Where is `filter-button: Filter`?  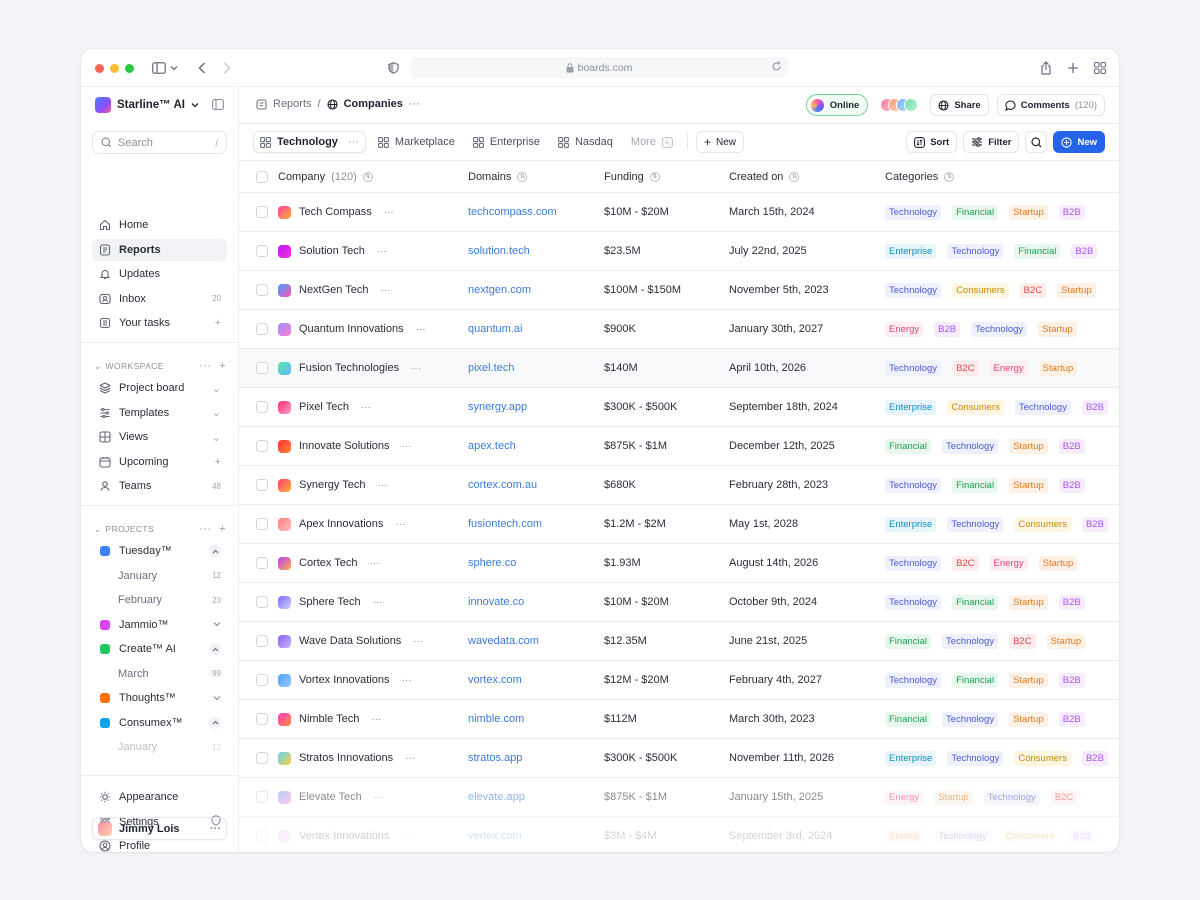
filter-button: Filter is located at coordinates (991, 142).